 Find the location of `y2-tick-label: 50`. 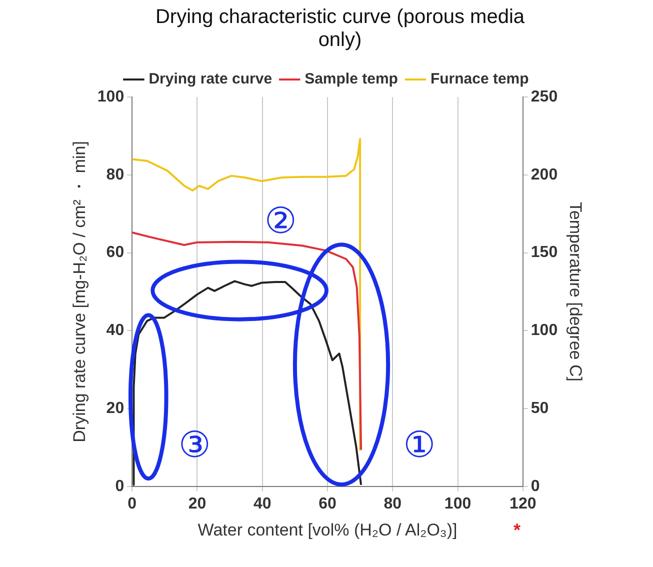

y2-tick-label: 50 is located at coordinates (539, 408).